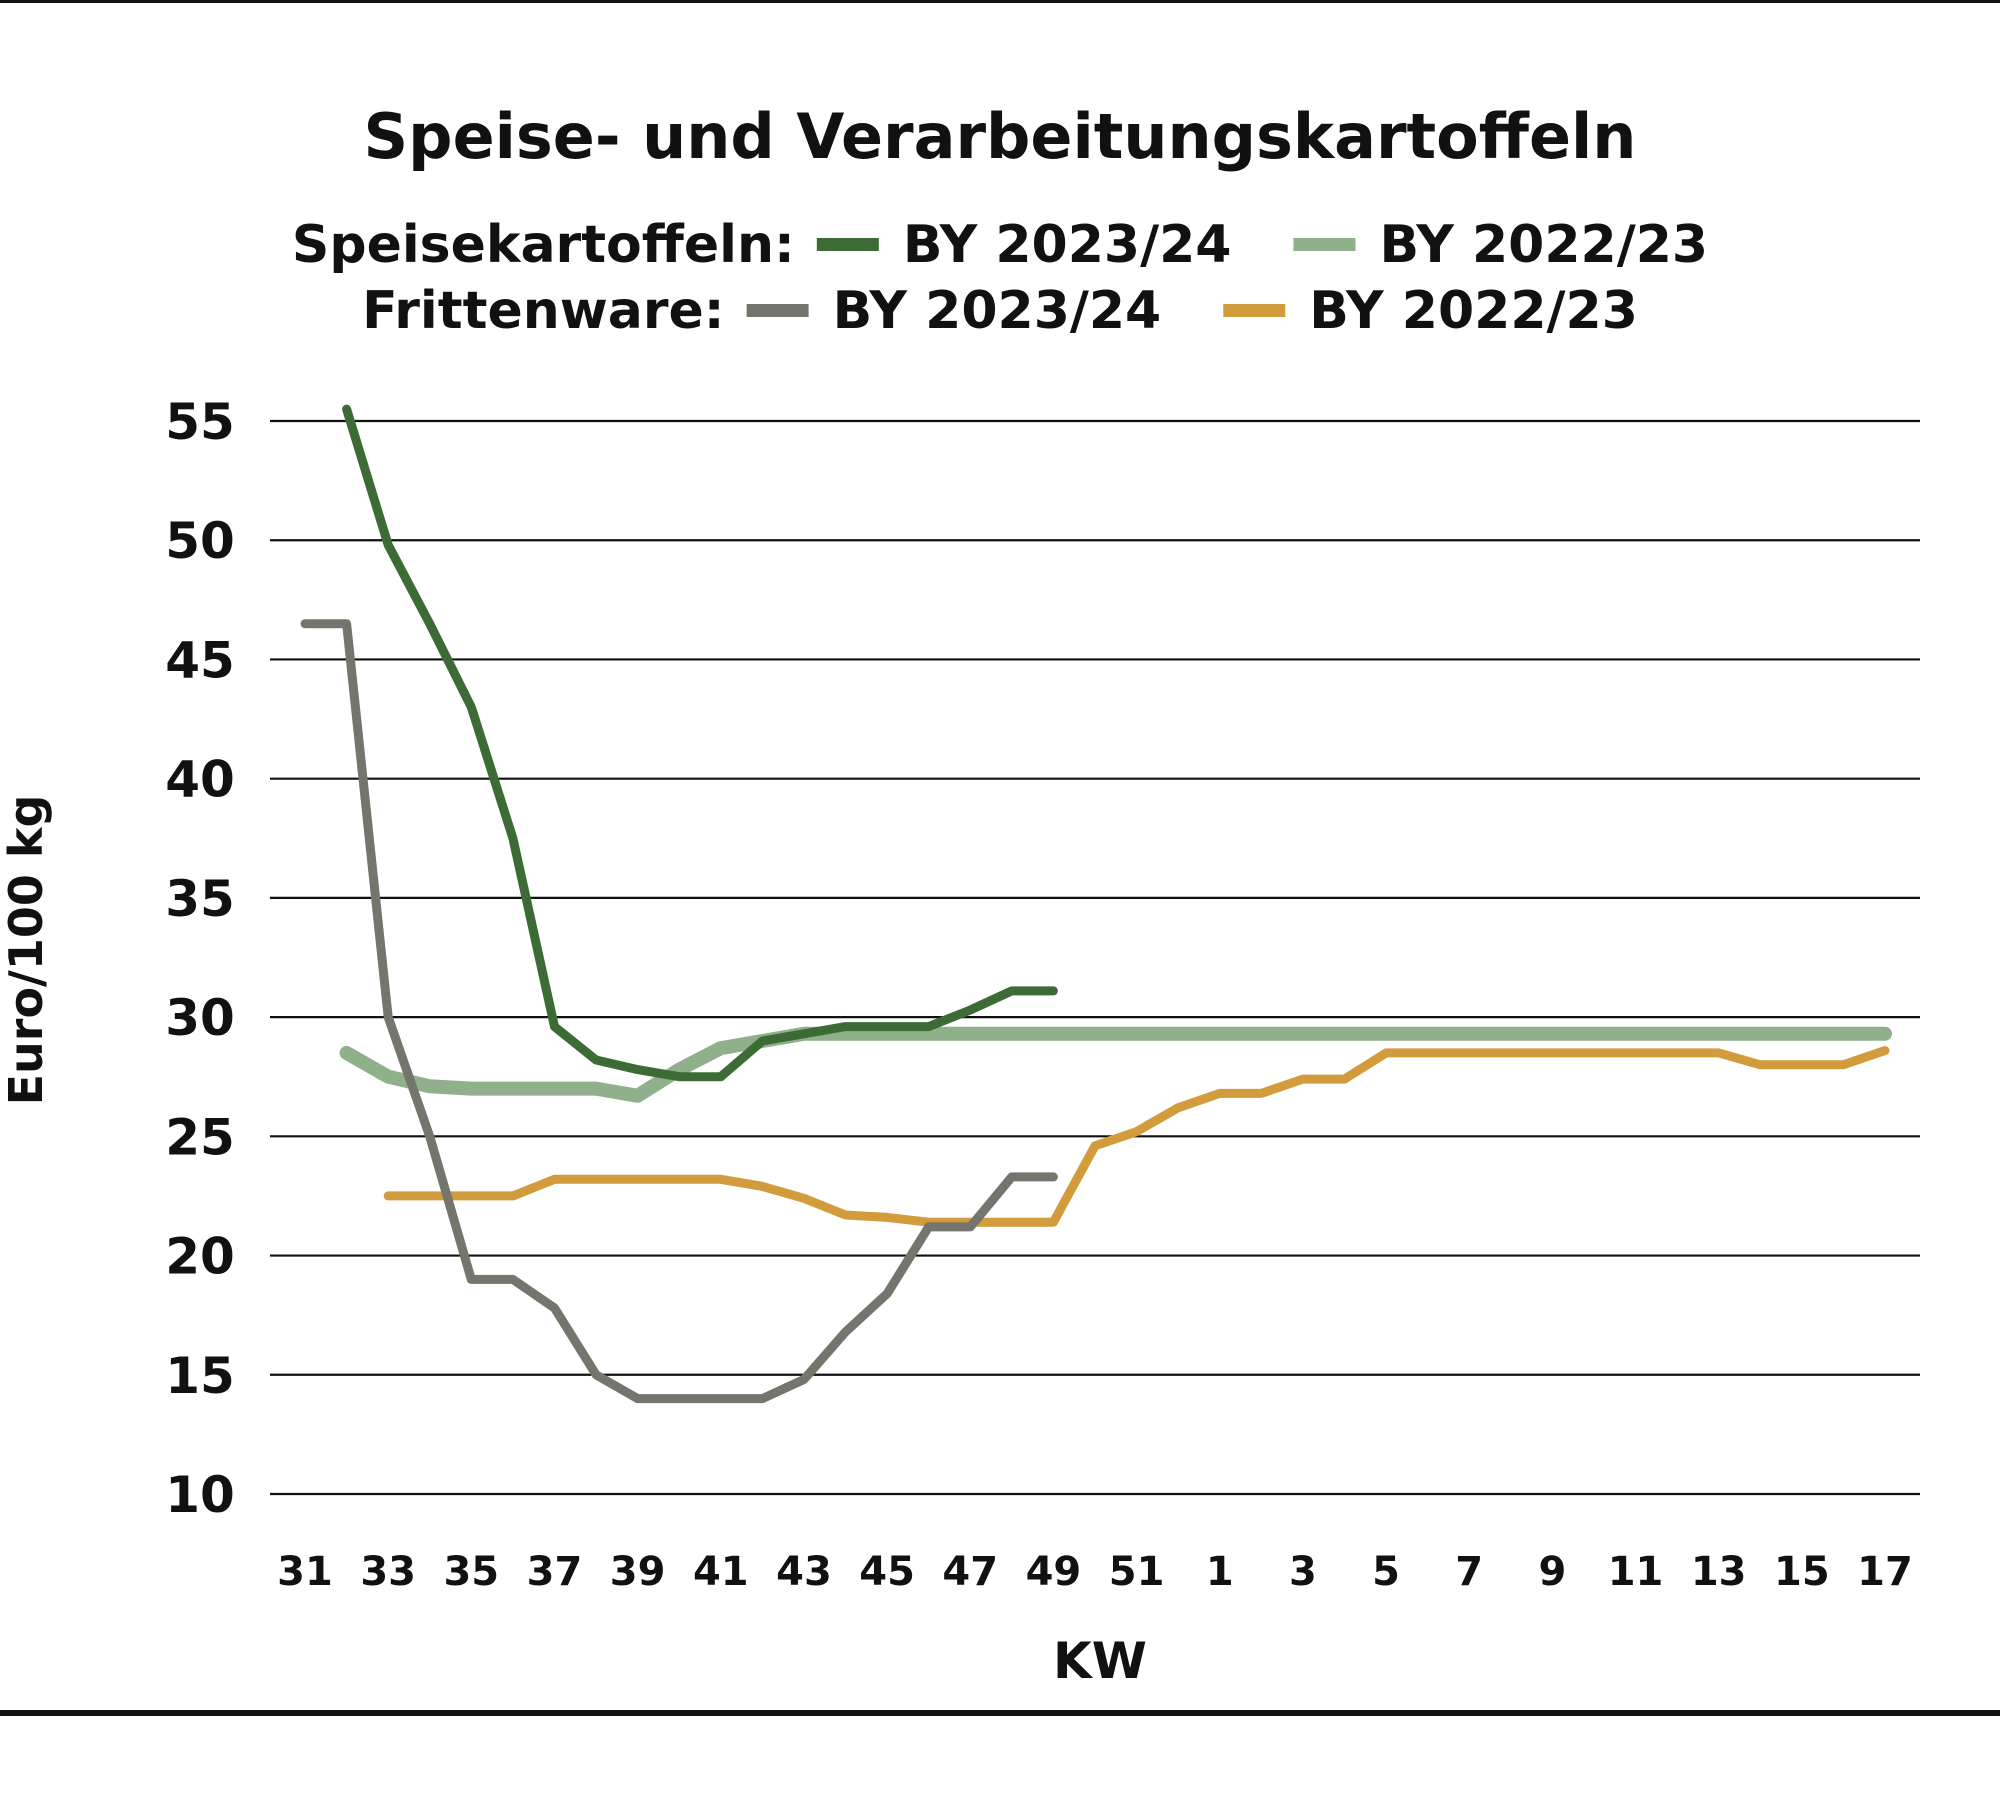 The height and width of the screenshot is (1793, 2000). I want to click on y-axis-label: Euro/100 kg, so click(26, 950).